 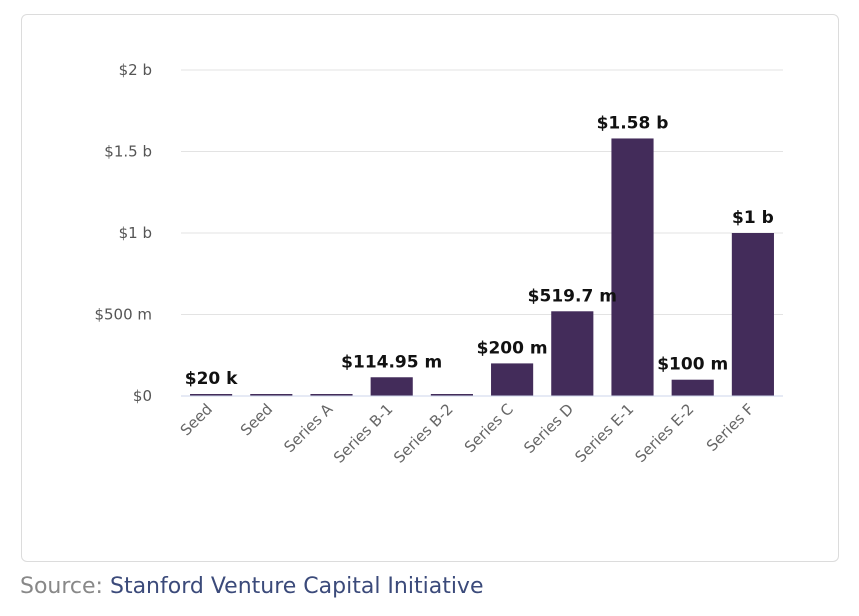 What do you see at coordinates (211, 379) in the screenshot?
I see `data-label: $20 k` at bounding box center [211, 379].